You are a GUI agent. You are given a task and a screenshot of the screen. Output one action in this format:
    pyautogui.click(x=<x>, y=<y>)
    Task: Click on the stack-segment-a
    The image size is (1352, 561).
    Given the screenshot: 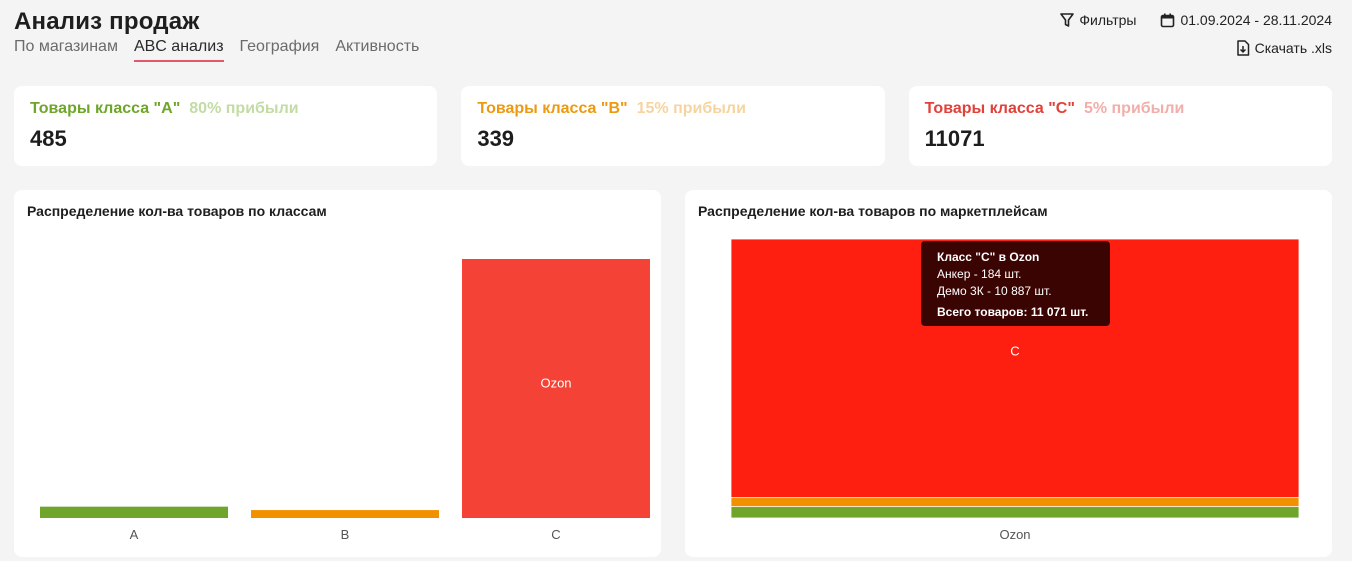 What is the action you would take?
    pyautogui.click(x=1015, y=512)
    